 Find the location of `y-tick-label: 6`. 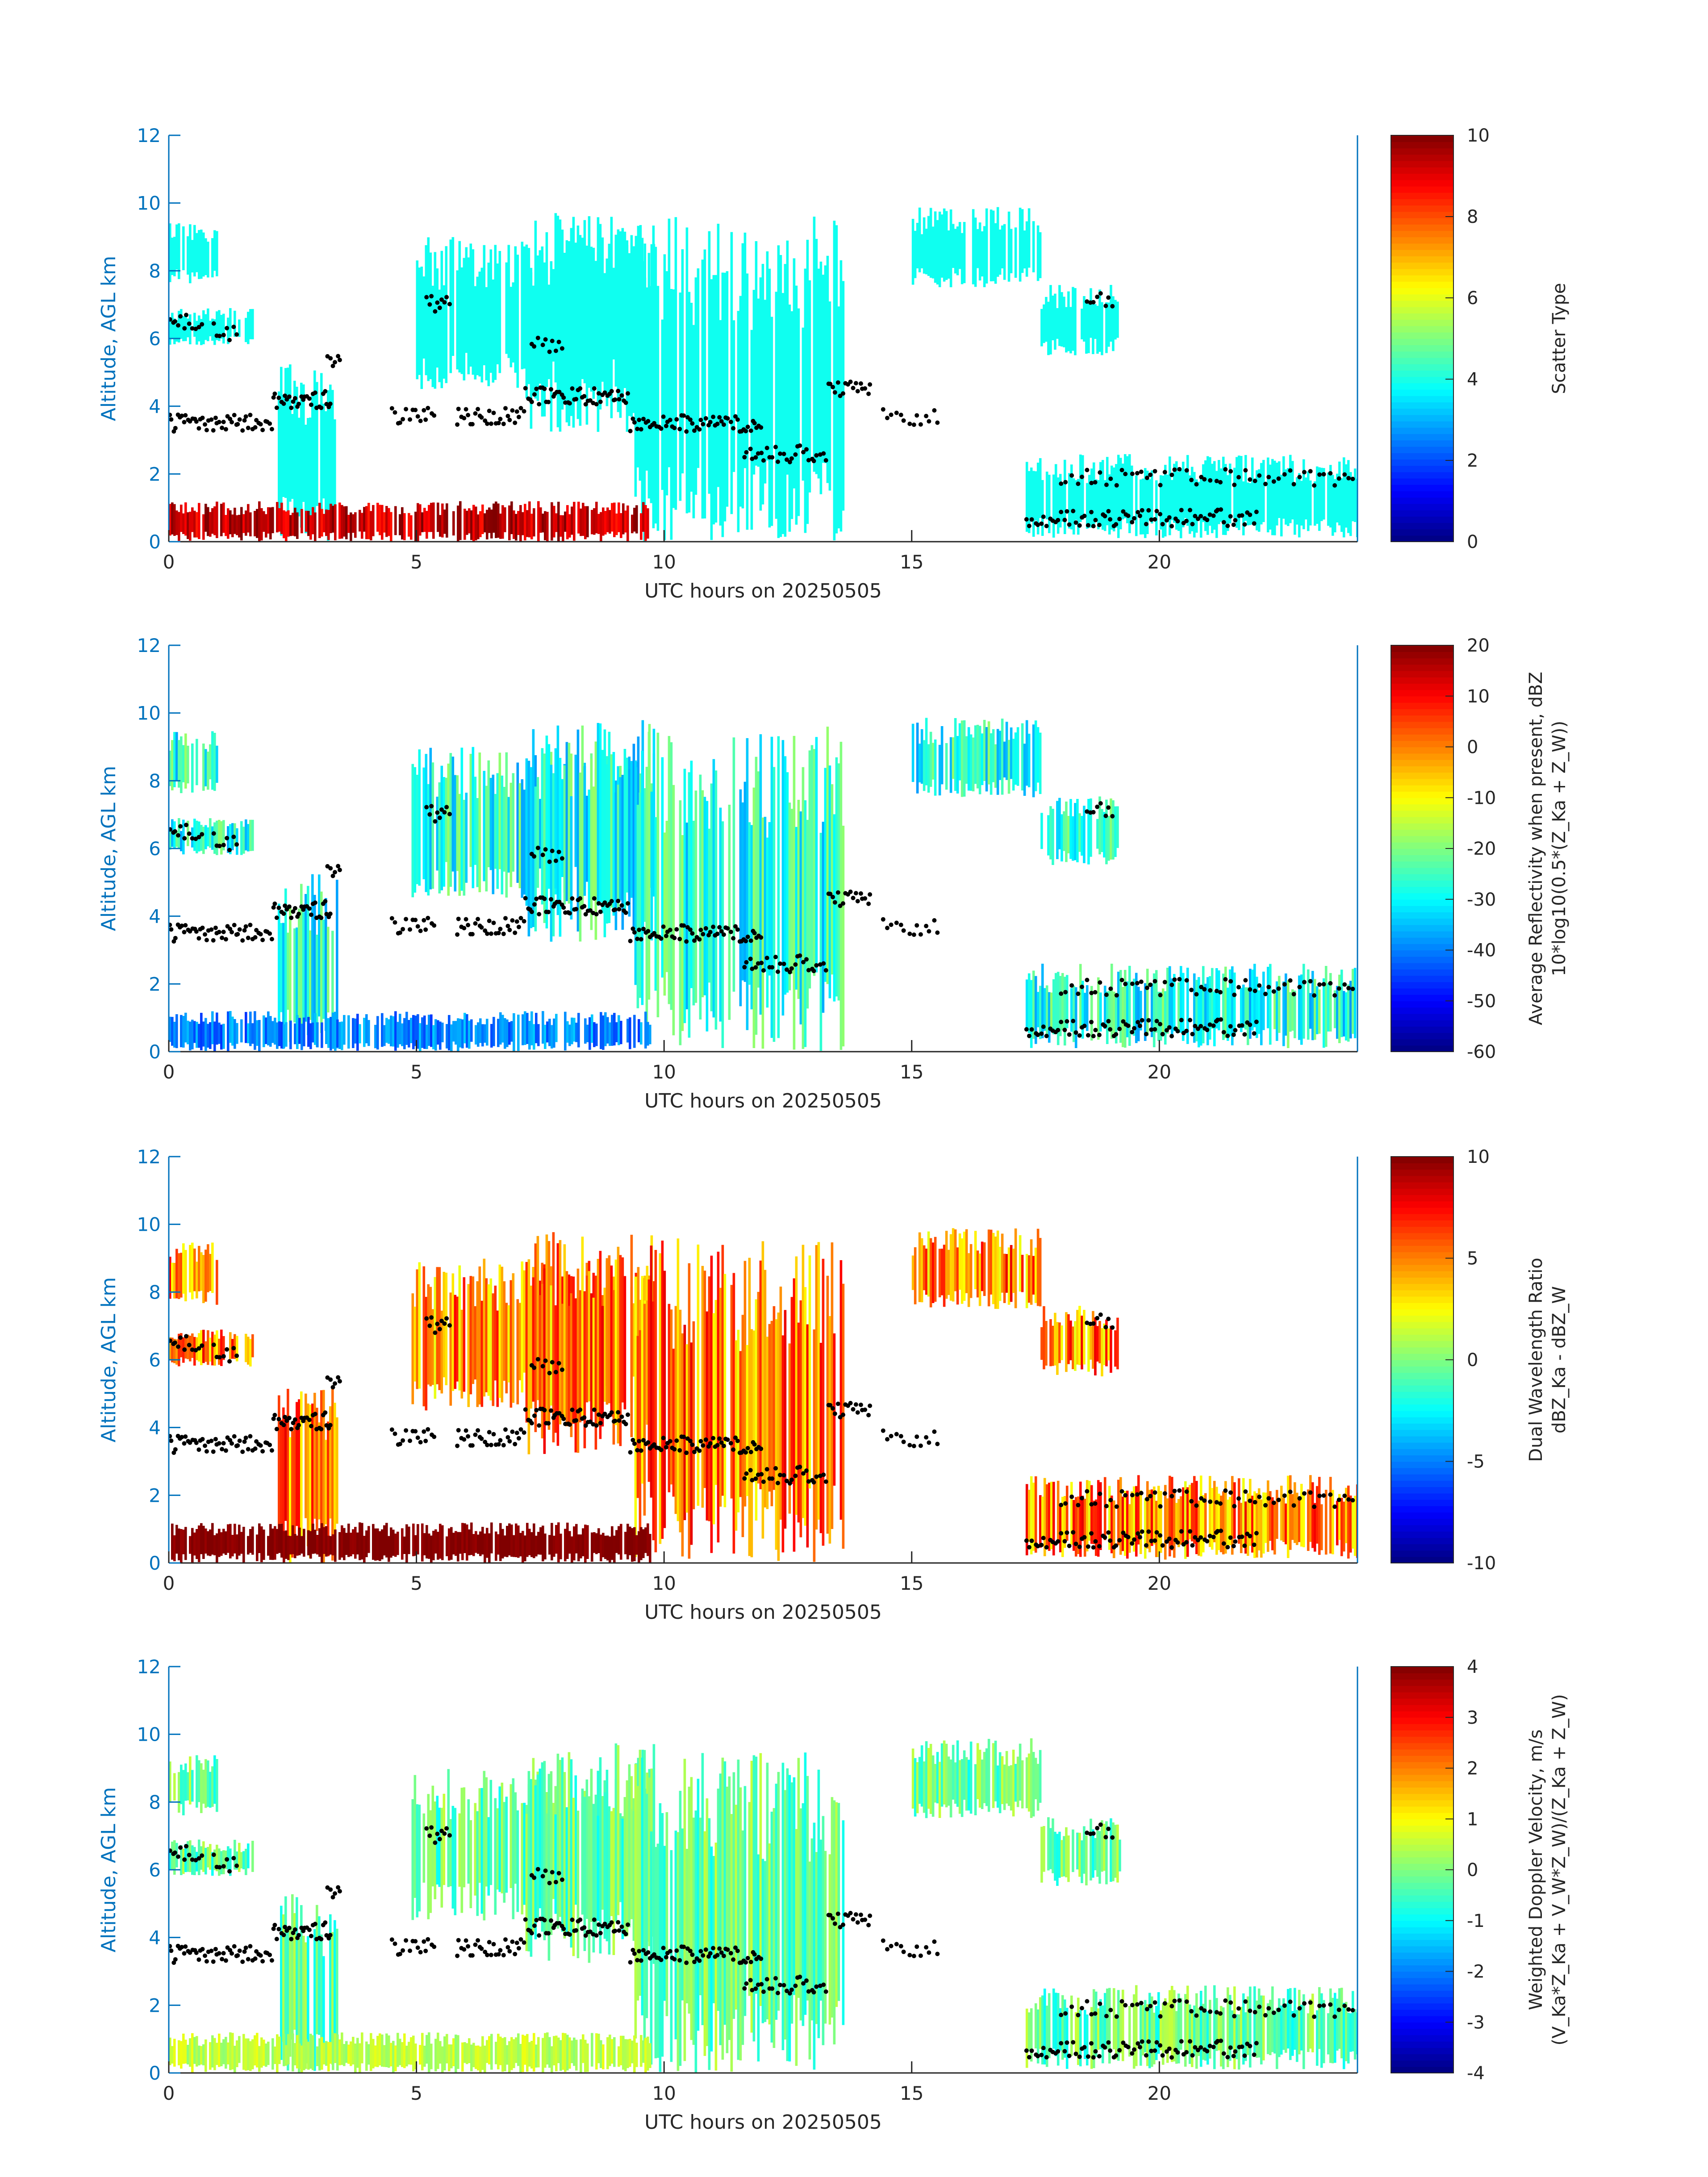

y-tick-label: 6 is located at coordinates (155, 1360).